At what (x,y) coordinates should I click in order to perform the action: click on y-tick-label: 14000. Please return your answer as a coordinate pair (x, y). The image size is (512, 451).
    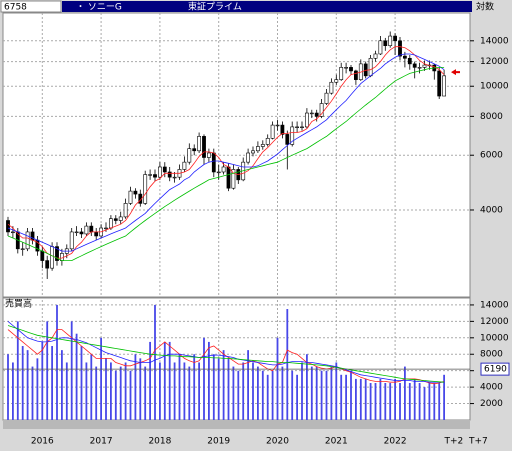
    Looking at the image, I should click on (494, 305).